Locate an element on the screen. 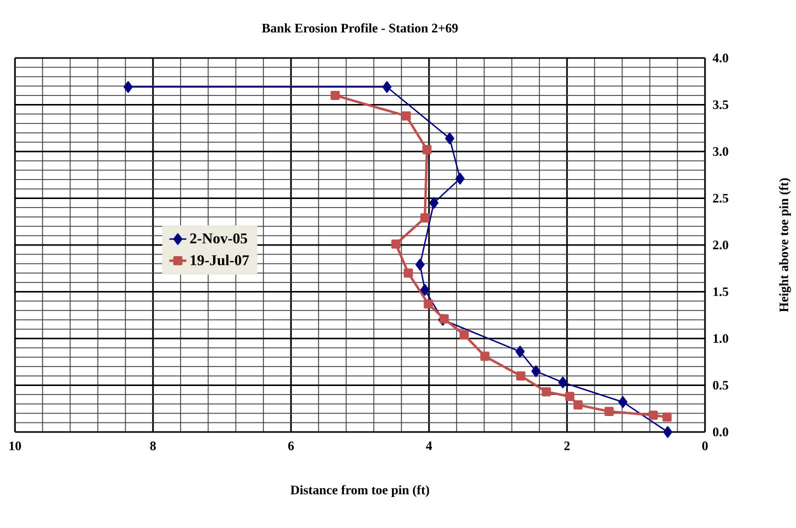 This screenshot has width=796, height=528. y-tick-label: 3.5 is located at coordinates (720, 105).